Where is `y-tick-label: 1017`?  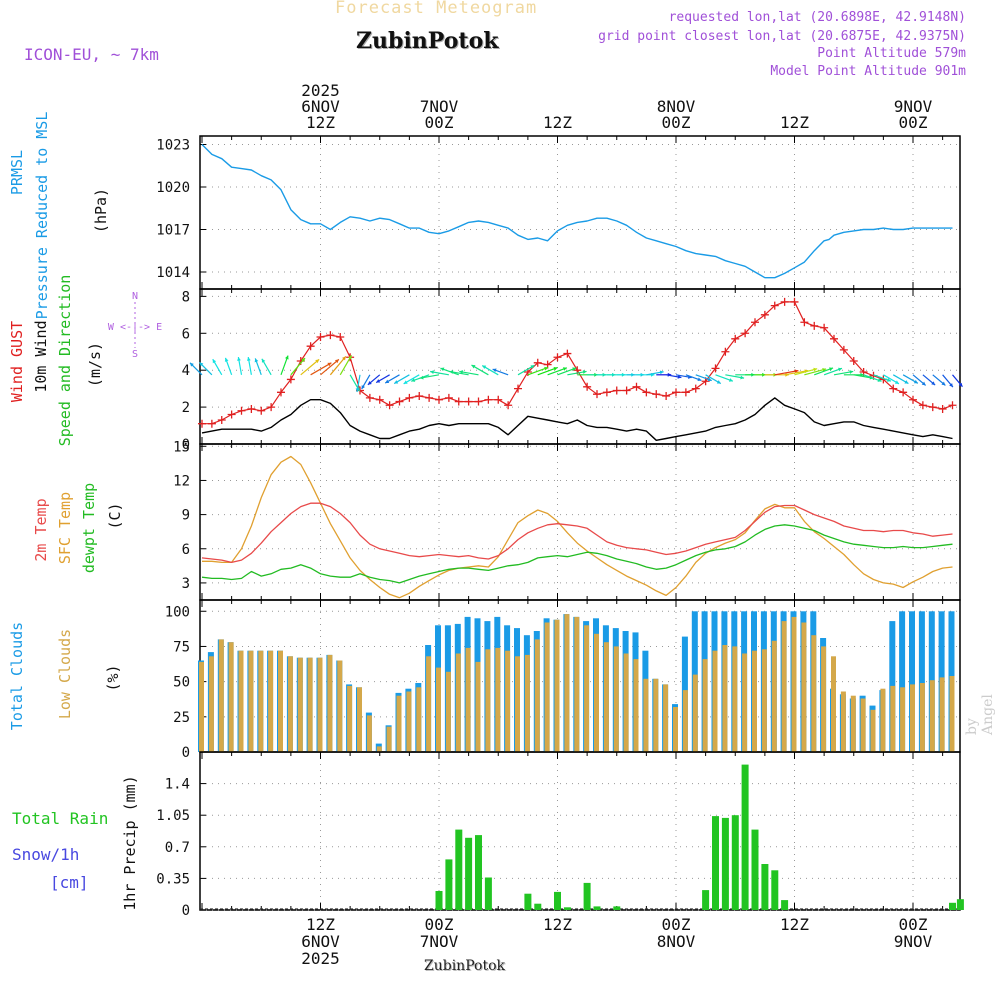
y-tick-label: 1017 is located at coordinates (173, 231).